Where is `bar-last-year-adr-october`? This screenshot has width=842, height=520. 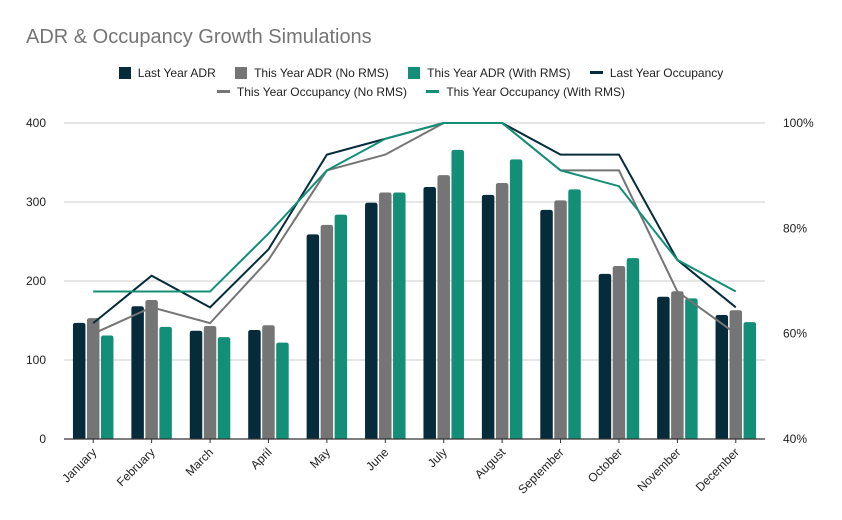 bar-last-year-adr-october is located at coordinates (605, 356).